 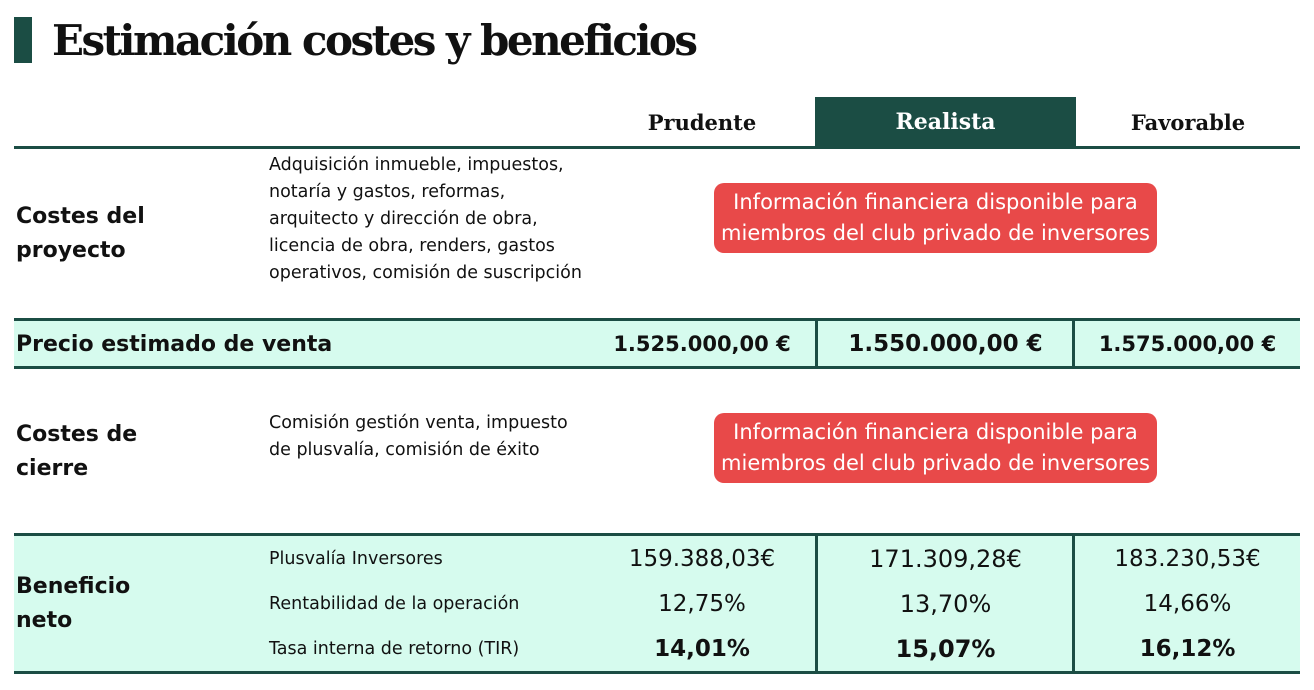 What do you see at coordinates (657, 672) in the screenshot?
I see `net-profit-bottom-border` at bounding box center [657, 672].